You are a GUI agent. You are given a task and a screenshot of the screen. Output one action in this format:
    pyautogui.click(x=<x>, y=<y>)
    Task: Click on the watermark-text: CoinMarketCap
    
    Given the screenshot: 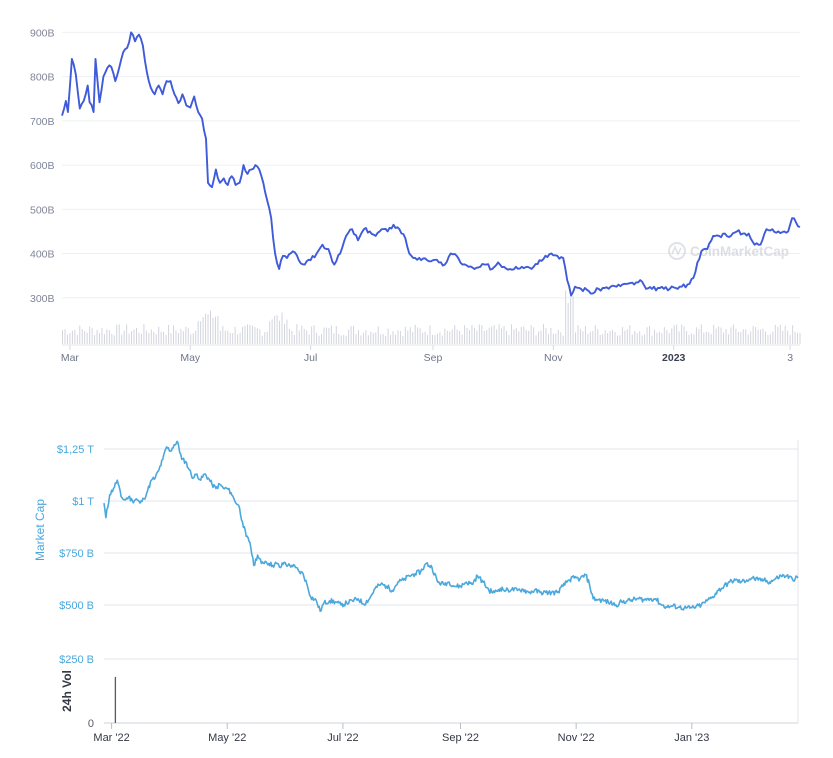 What is the action you would take?
    pyautogui.click(x=739, y=251)
    